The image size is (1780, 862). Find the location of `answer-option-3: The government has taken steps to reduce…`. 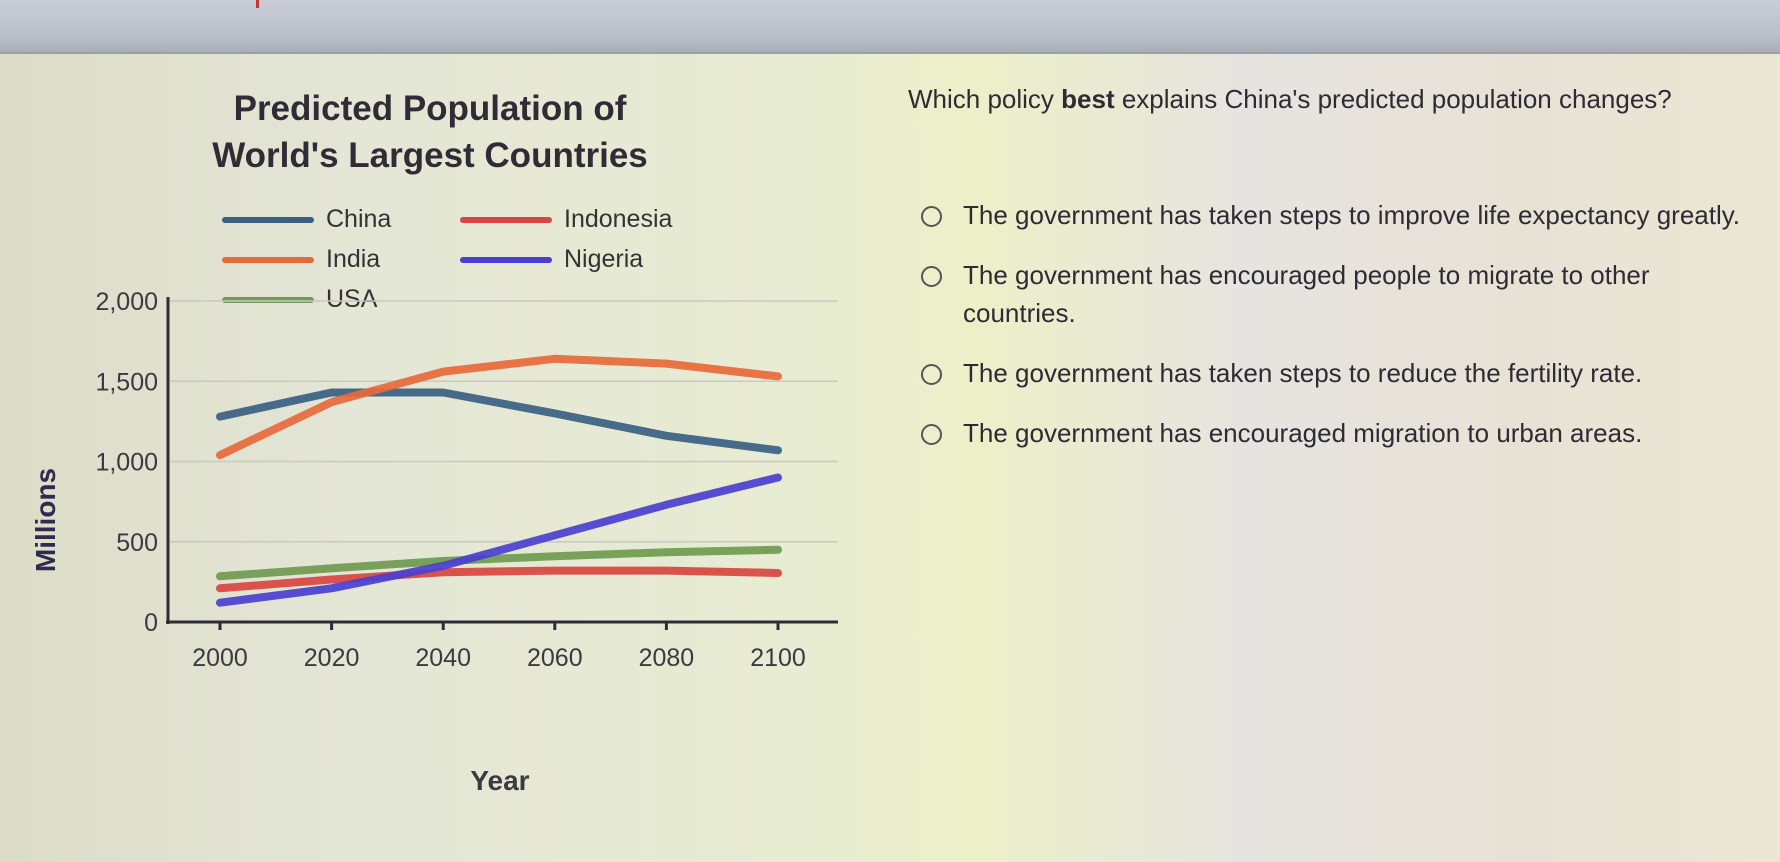

answer-option-3: The government has taken steps to reduce… is located at coordinates (1328, 373).